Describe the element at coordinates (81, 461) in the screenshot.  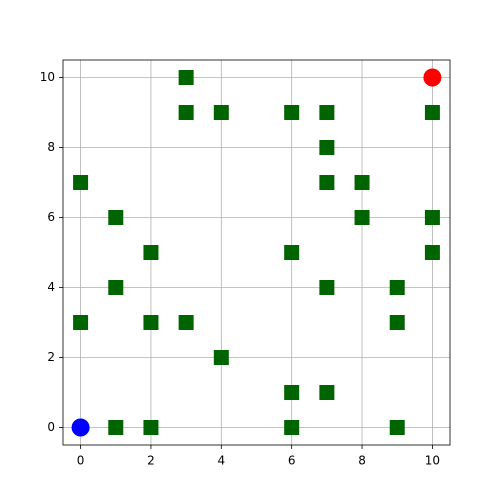
I see `x-tick-label: 0` at that location.